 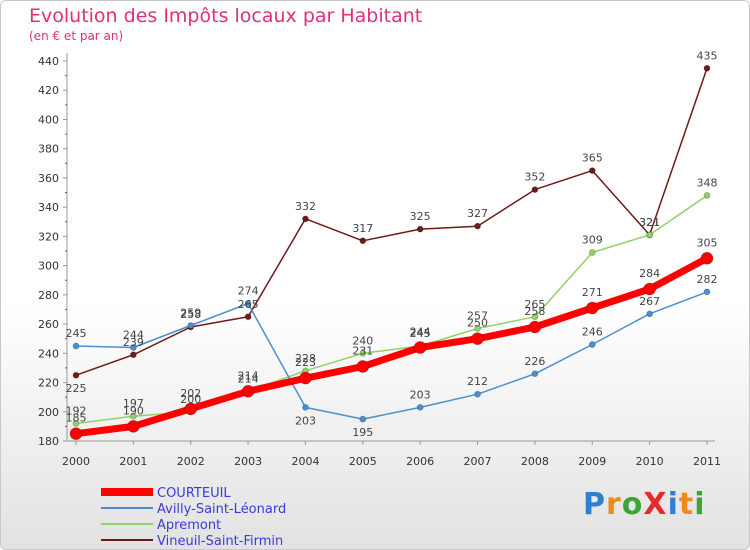 I want to click on data-label-courteuil: 284, so click(x=649, y=273).